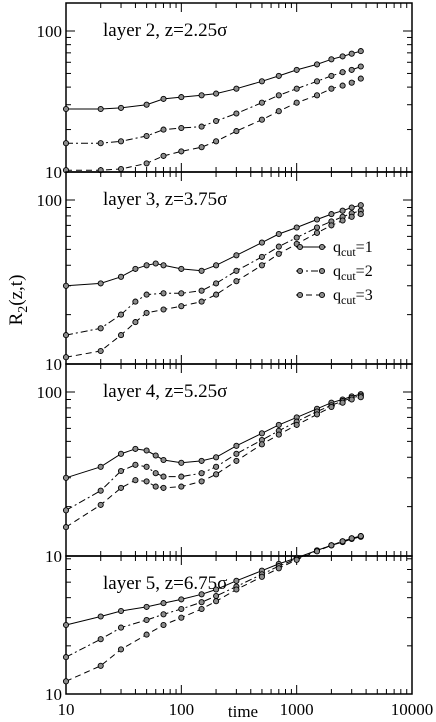 The image size is (436, 722). I want to click on legend-entry: qcut=3, so click(334, 297).